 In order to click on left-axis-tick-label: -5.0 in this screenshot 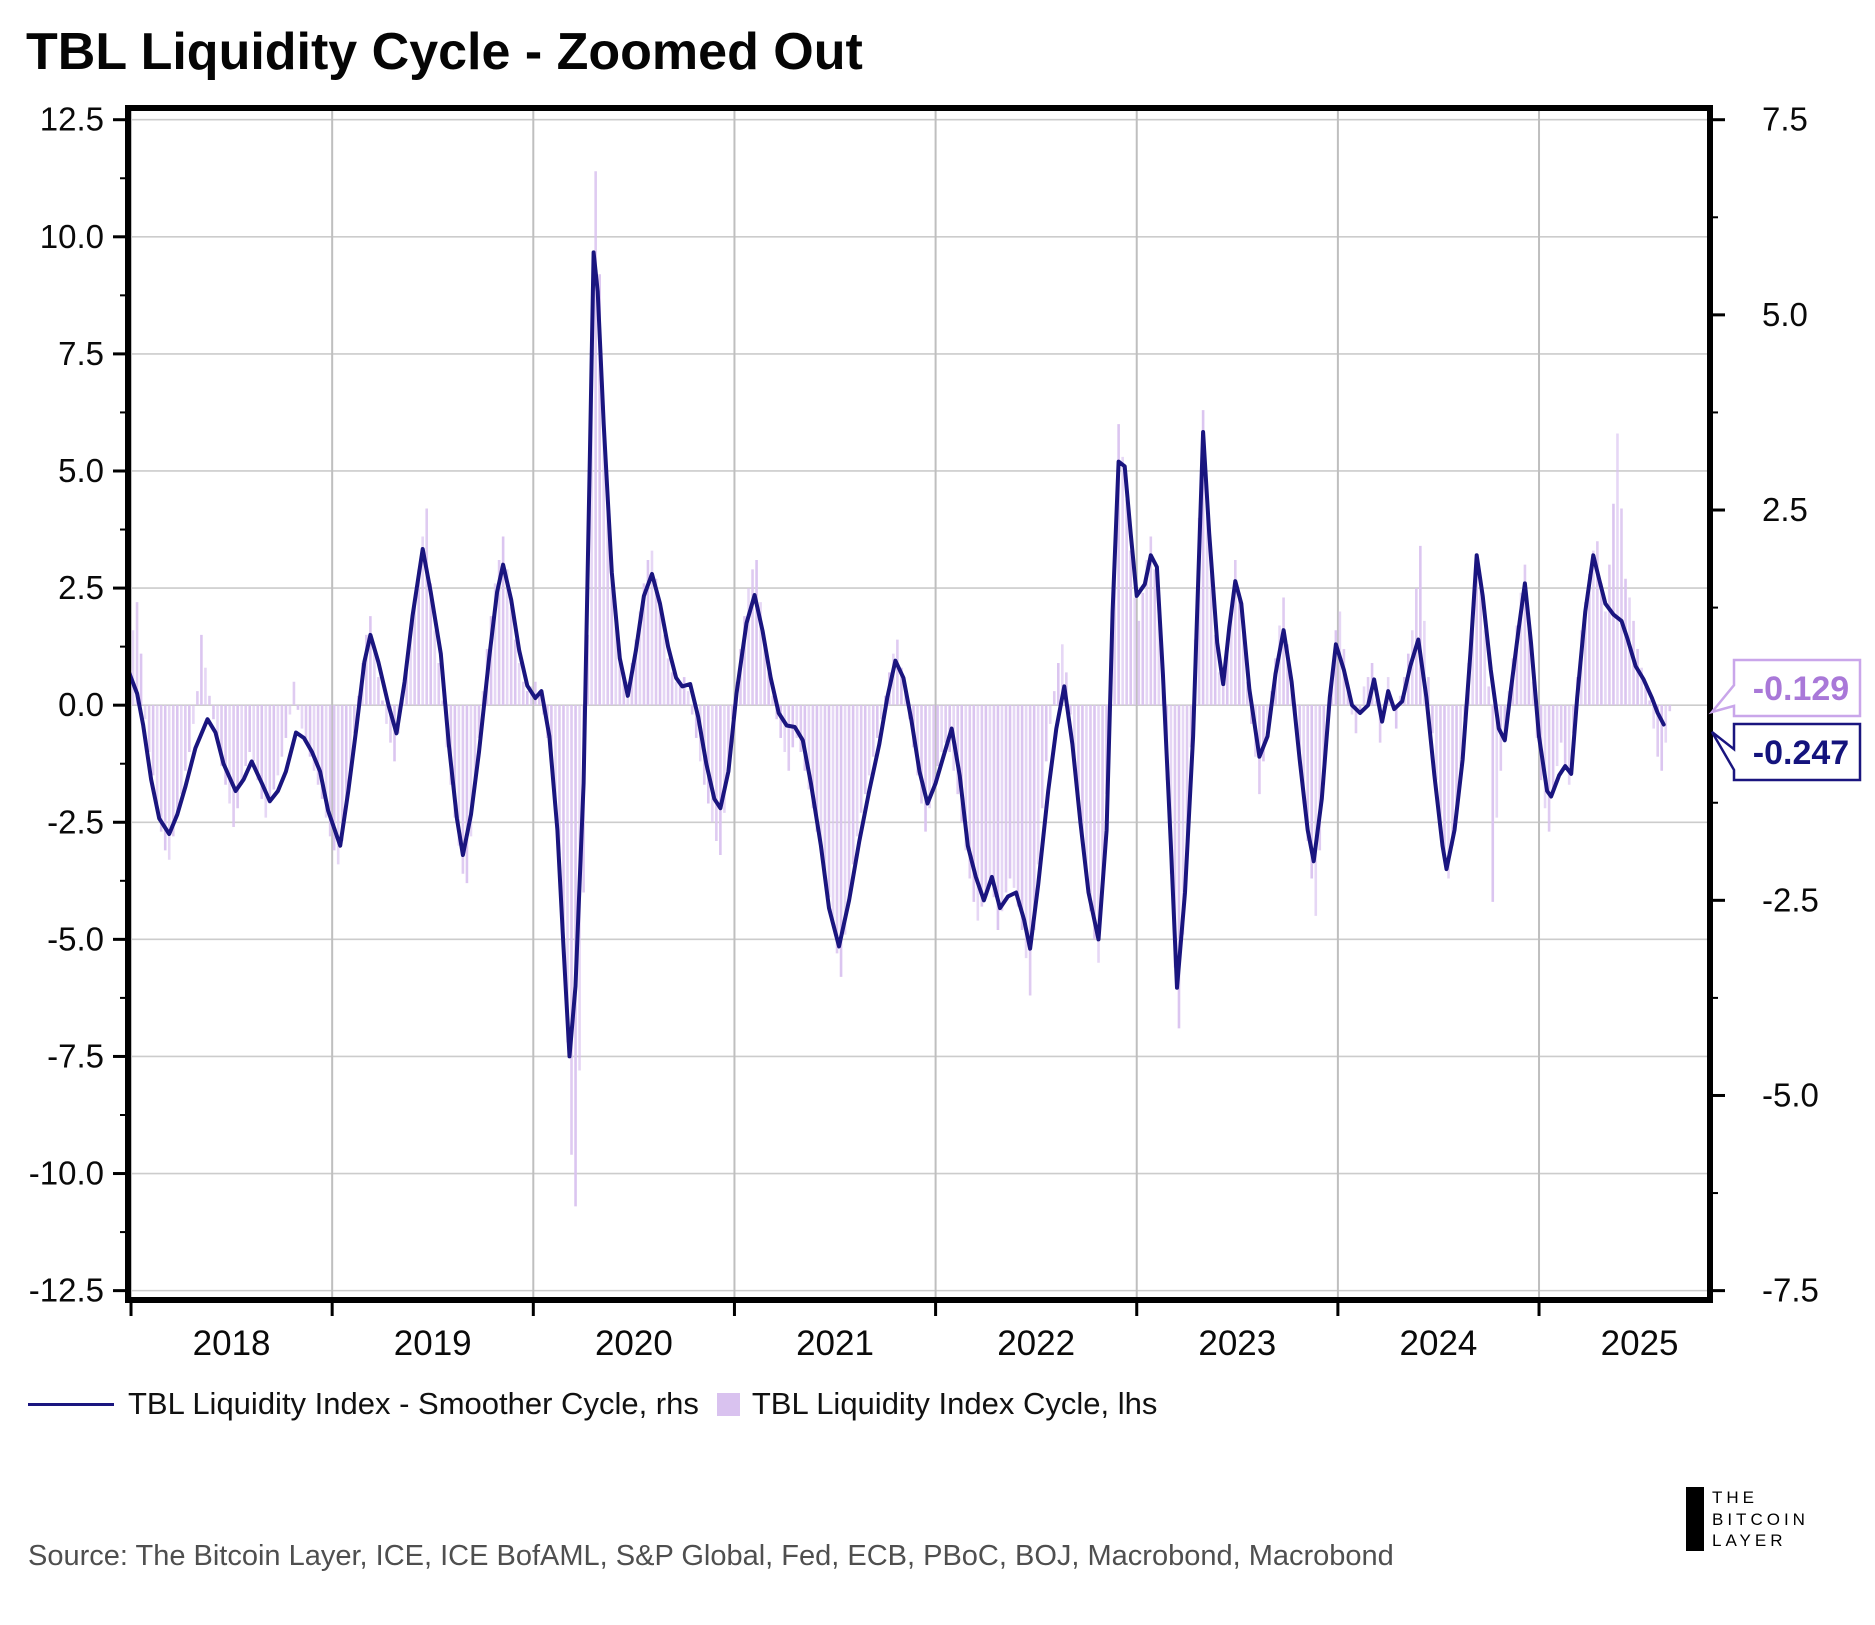, I will do `click(75, 938)`.